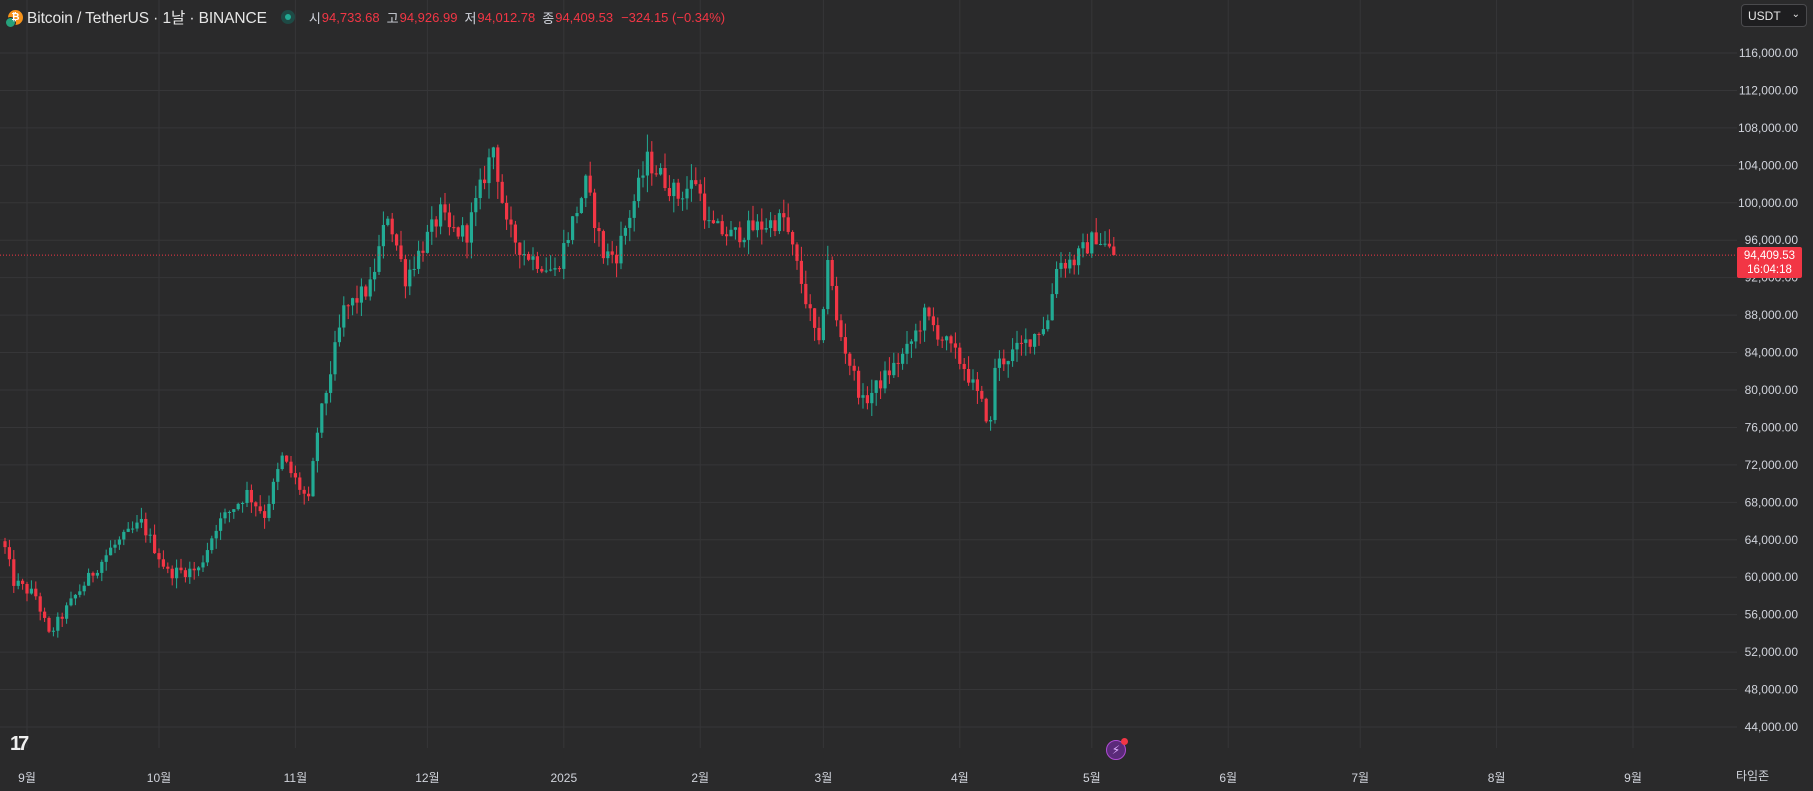 The image size is (1813, 791). I want to click on open-label: 시, so click(315, 17).